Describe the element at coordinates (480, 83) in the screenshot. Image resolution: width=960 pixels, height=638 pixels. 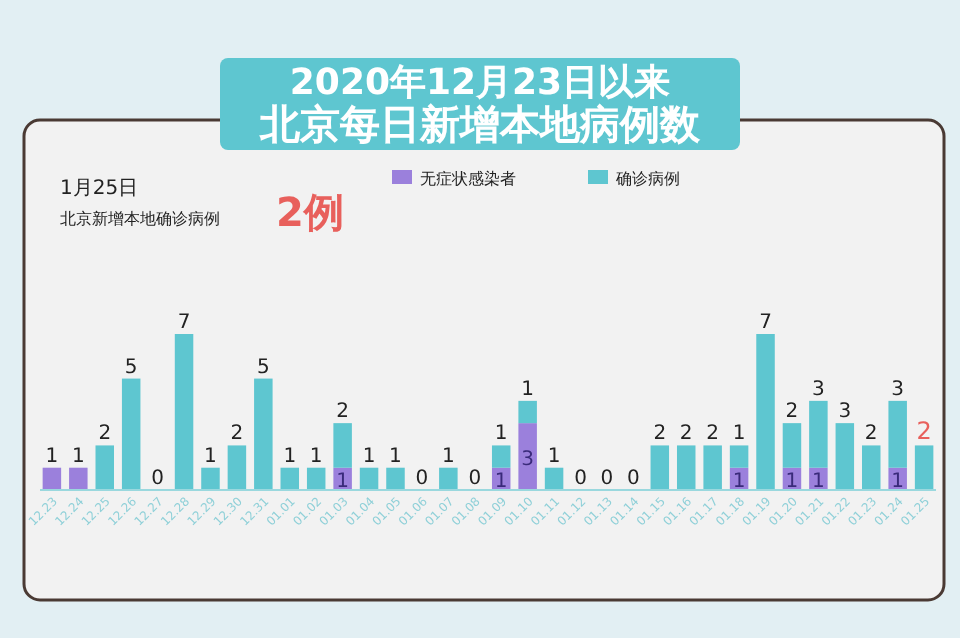
I see `chart-subtitle: 2020年12月23日以来` at that location.